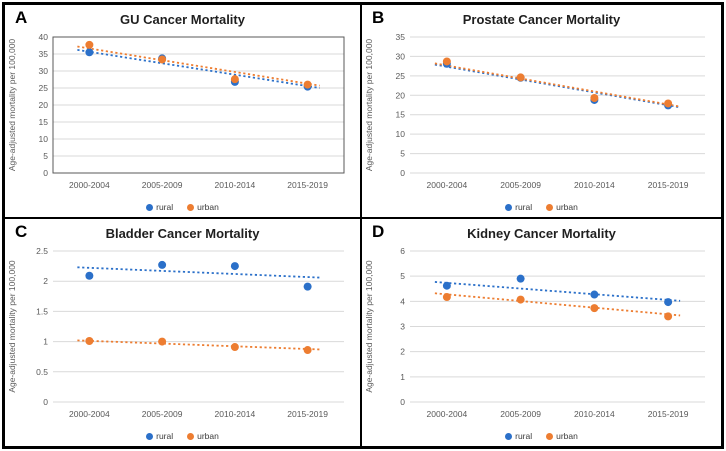 This screenshot has width=726, height=451. I want to click on chart-title: Kidney Cancer Mortality, so click(541, 233).